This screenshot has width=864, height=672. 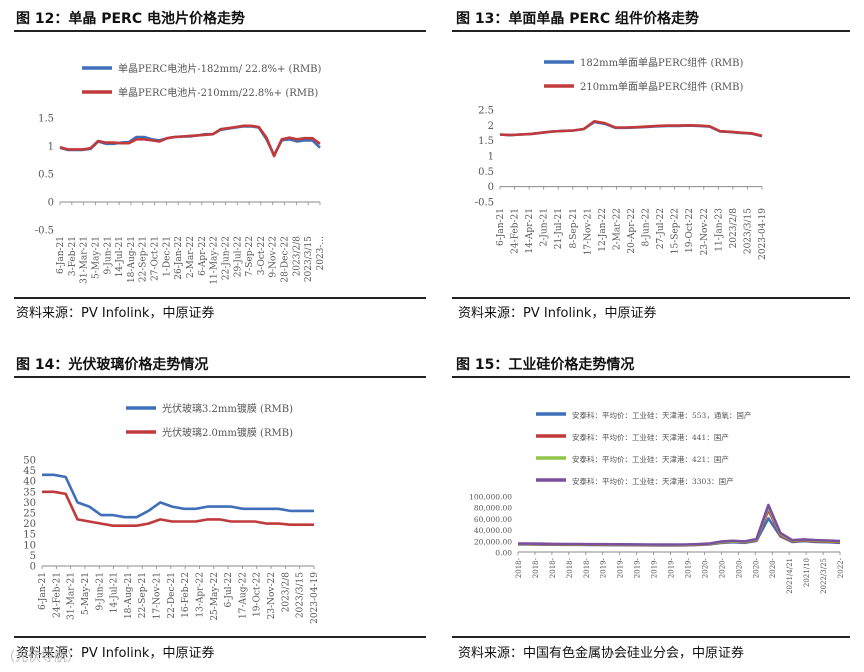 What do you see at coordinates (824, 576) in the screenshot?
I see `x-tick-label: 2022/3/25` at bounding box center [824, 576].